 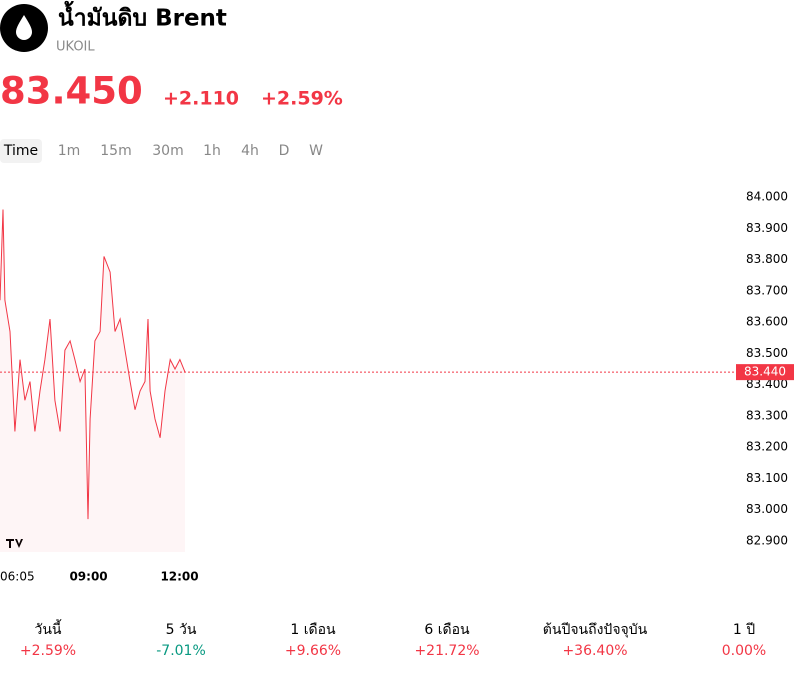 I want to click on performance-value: 0.00%, so click(x=744, y=651).